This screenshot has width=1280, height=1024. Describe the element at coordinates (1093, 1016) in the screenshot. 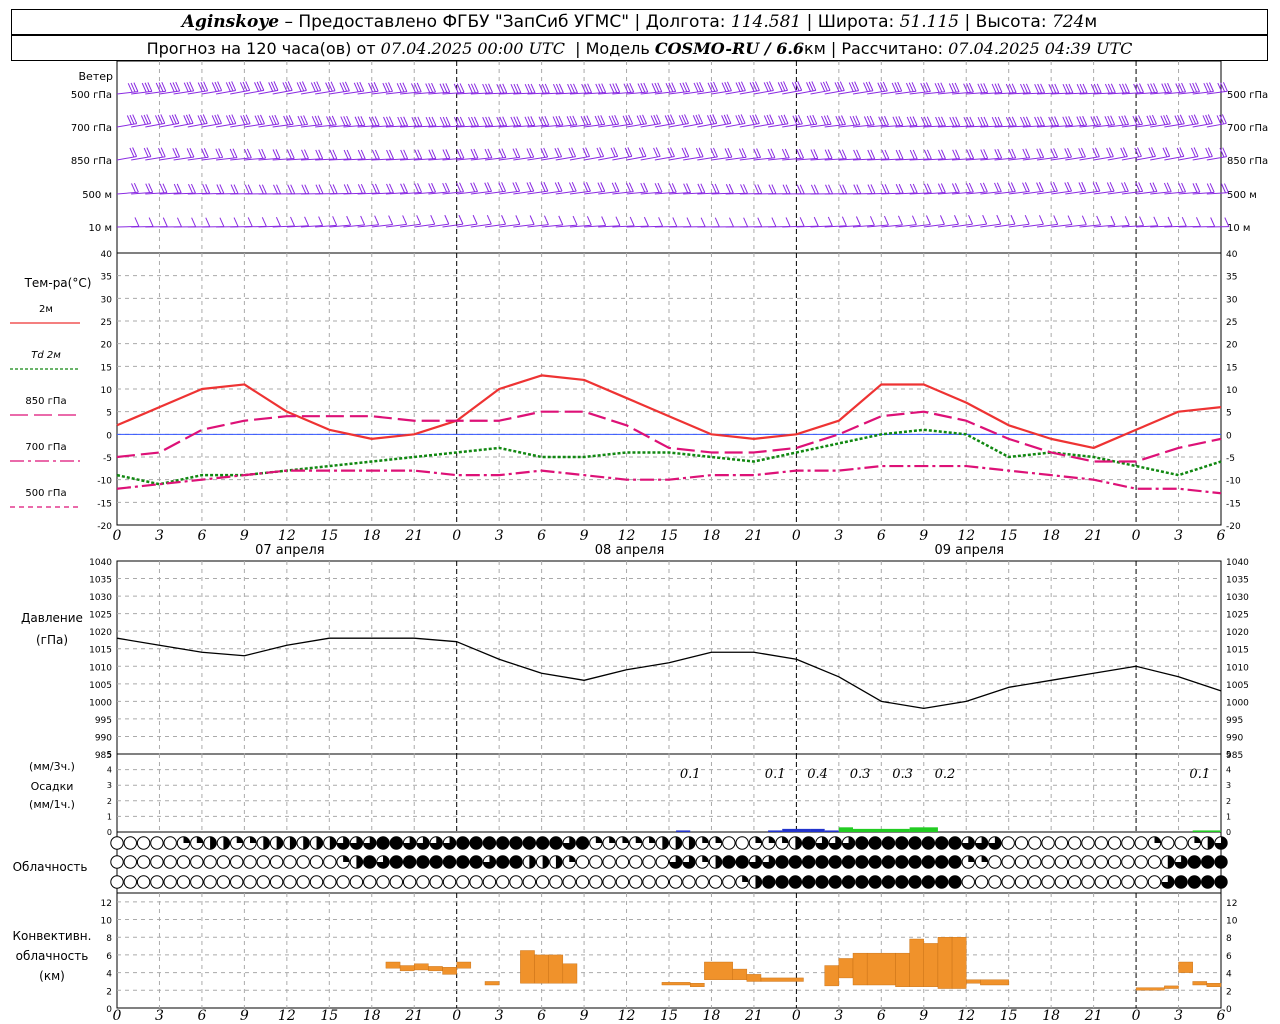

I see `bottom-axis-tick-label: 21` at that location.